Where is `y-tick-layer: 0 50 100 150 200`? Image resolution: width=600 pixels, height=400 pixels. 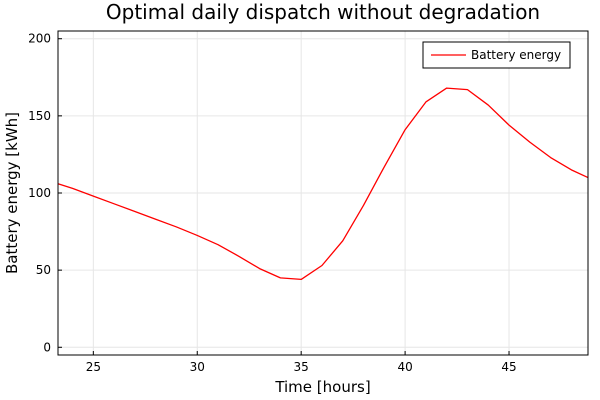
y-tick-layer: 0 50 100 150 200 is located at coordinates (45, 193).